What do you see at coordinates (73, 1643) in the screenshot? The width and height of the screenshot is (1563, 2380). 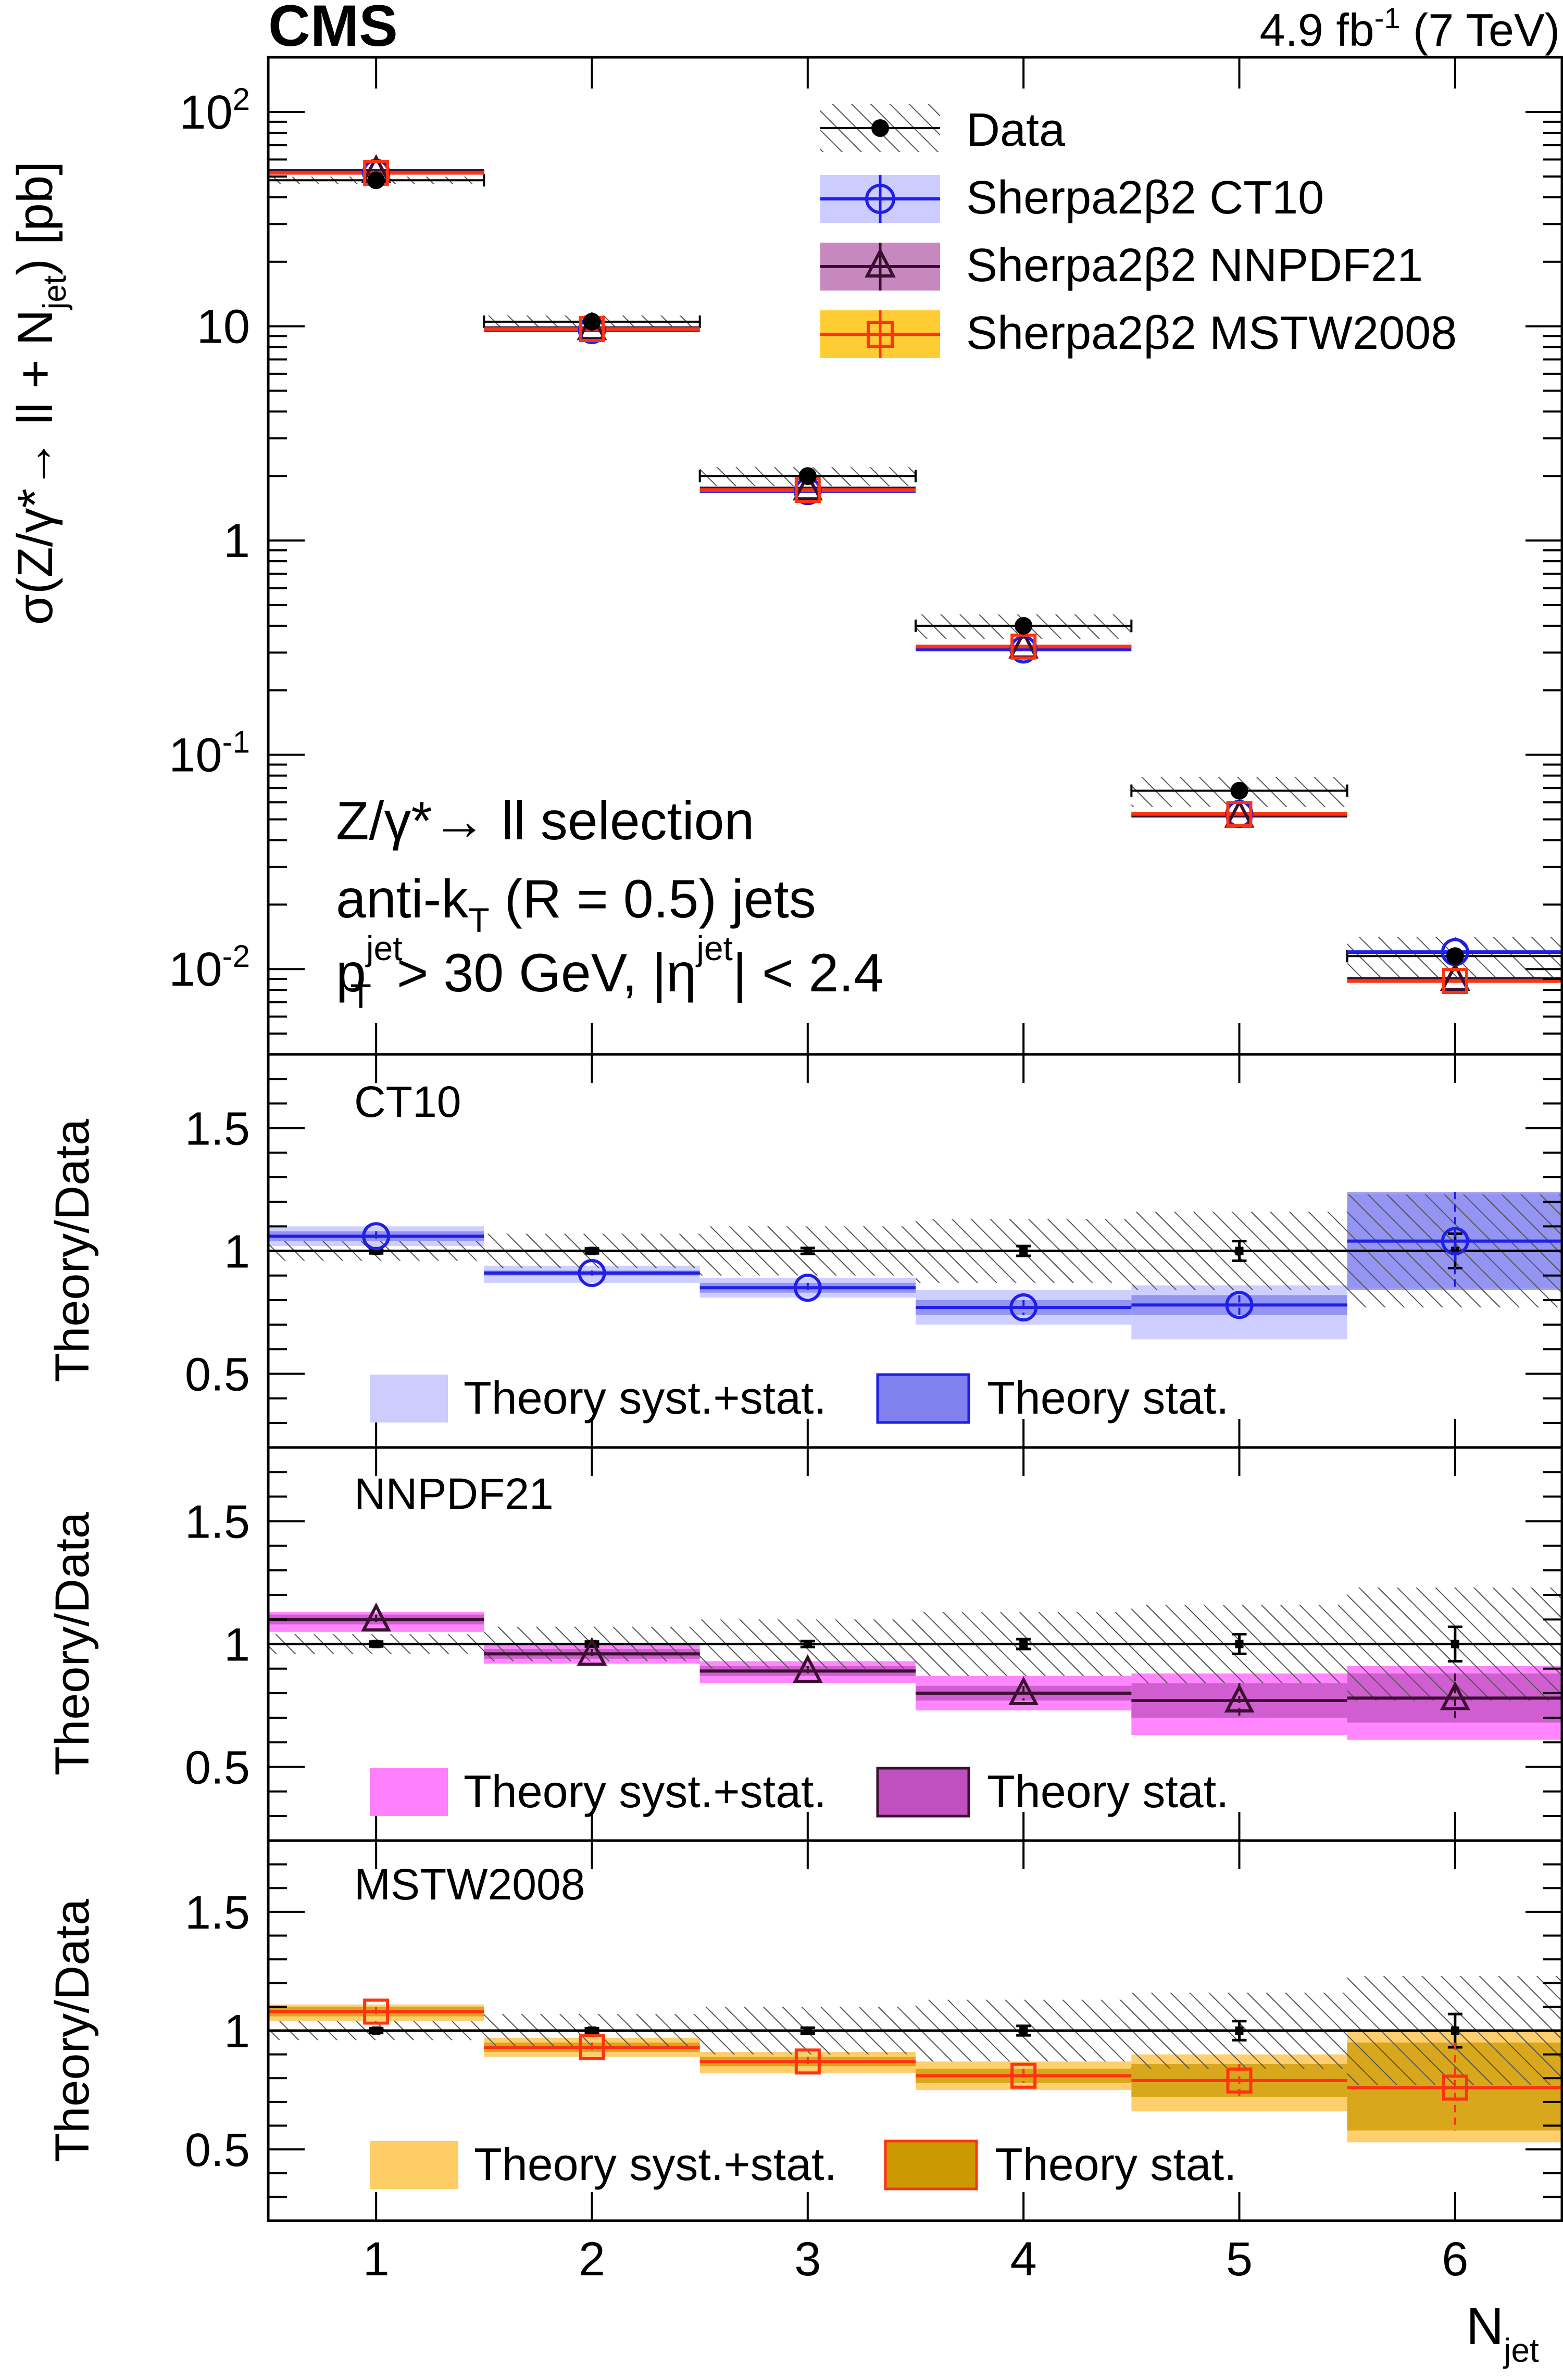 I see `ratio-y-title-nnpdf21: Theory/Data` at bounding box center [73, 1643].